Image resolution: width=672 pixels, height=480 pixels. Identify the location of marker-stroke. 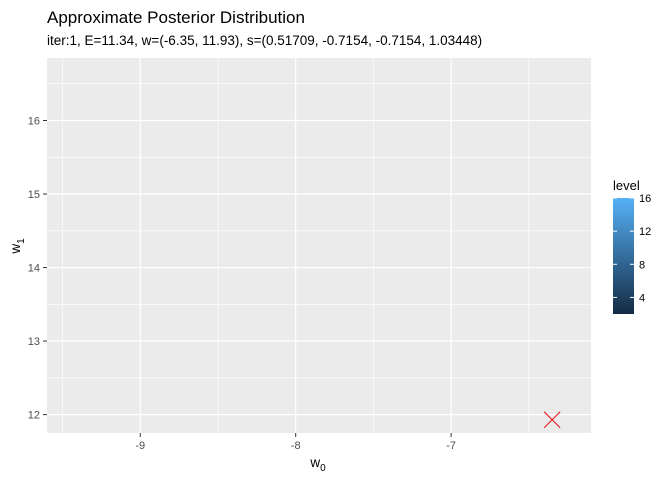
(552, 420).